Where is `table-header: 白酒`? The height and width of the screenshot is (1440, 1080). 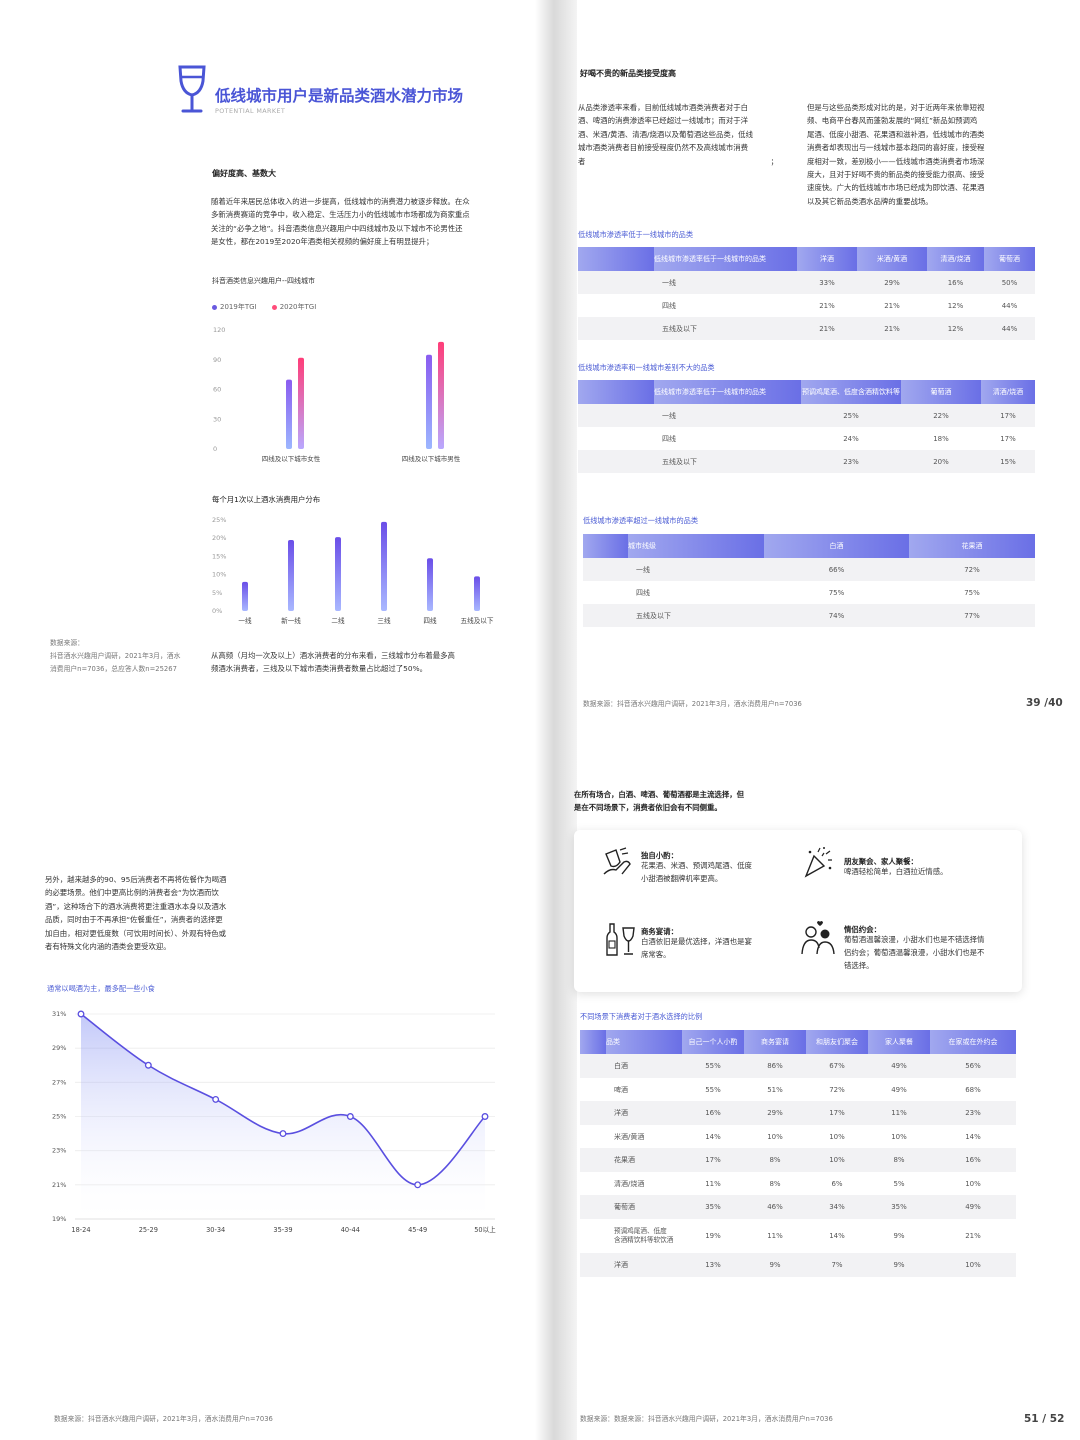
table-header: 白酒 is located at coordinates (836, 546).